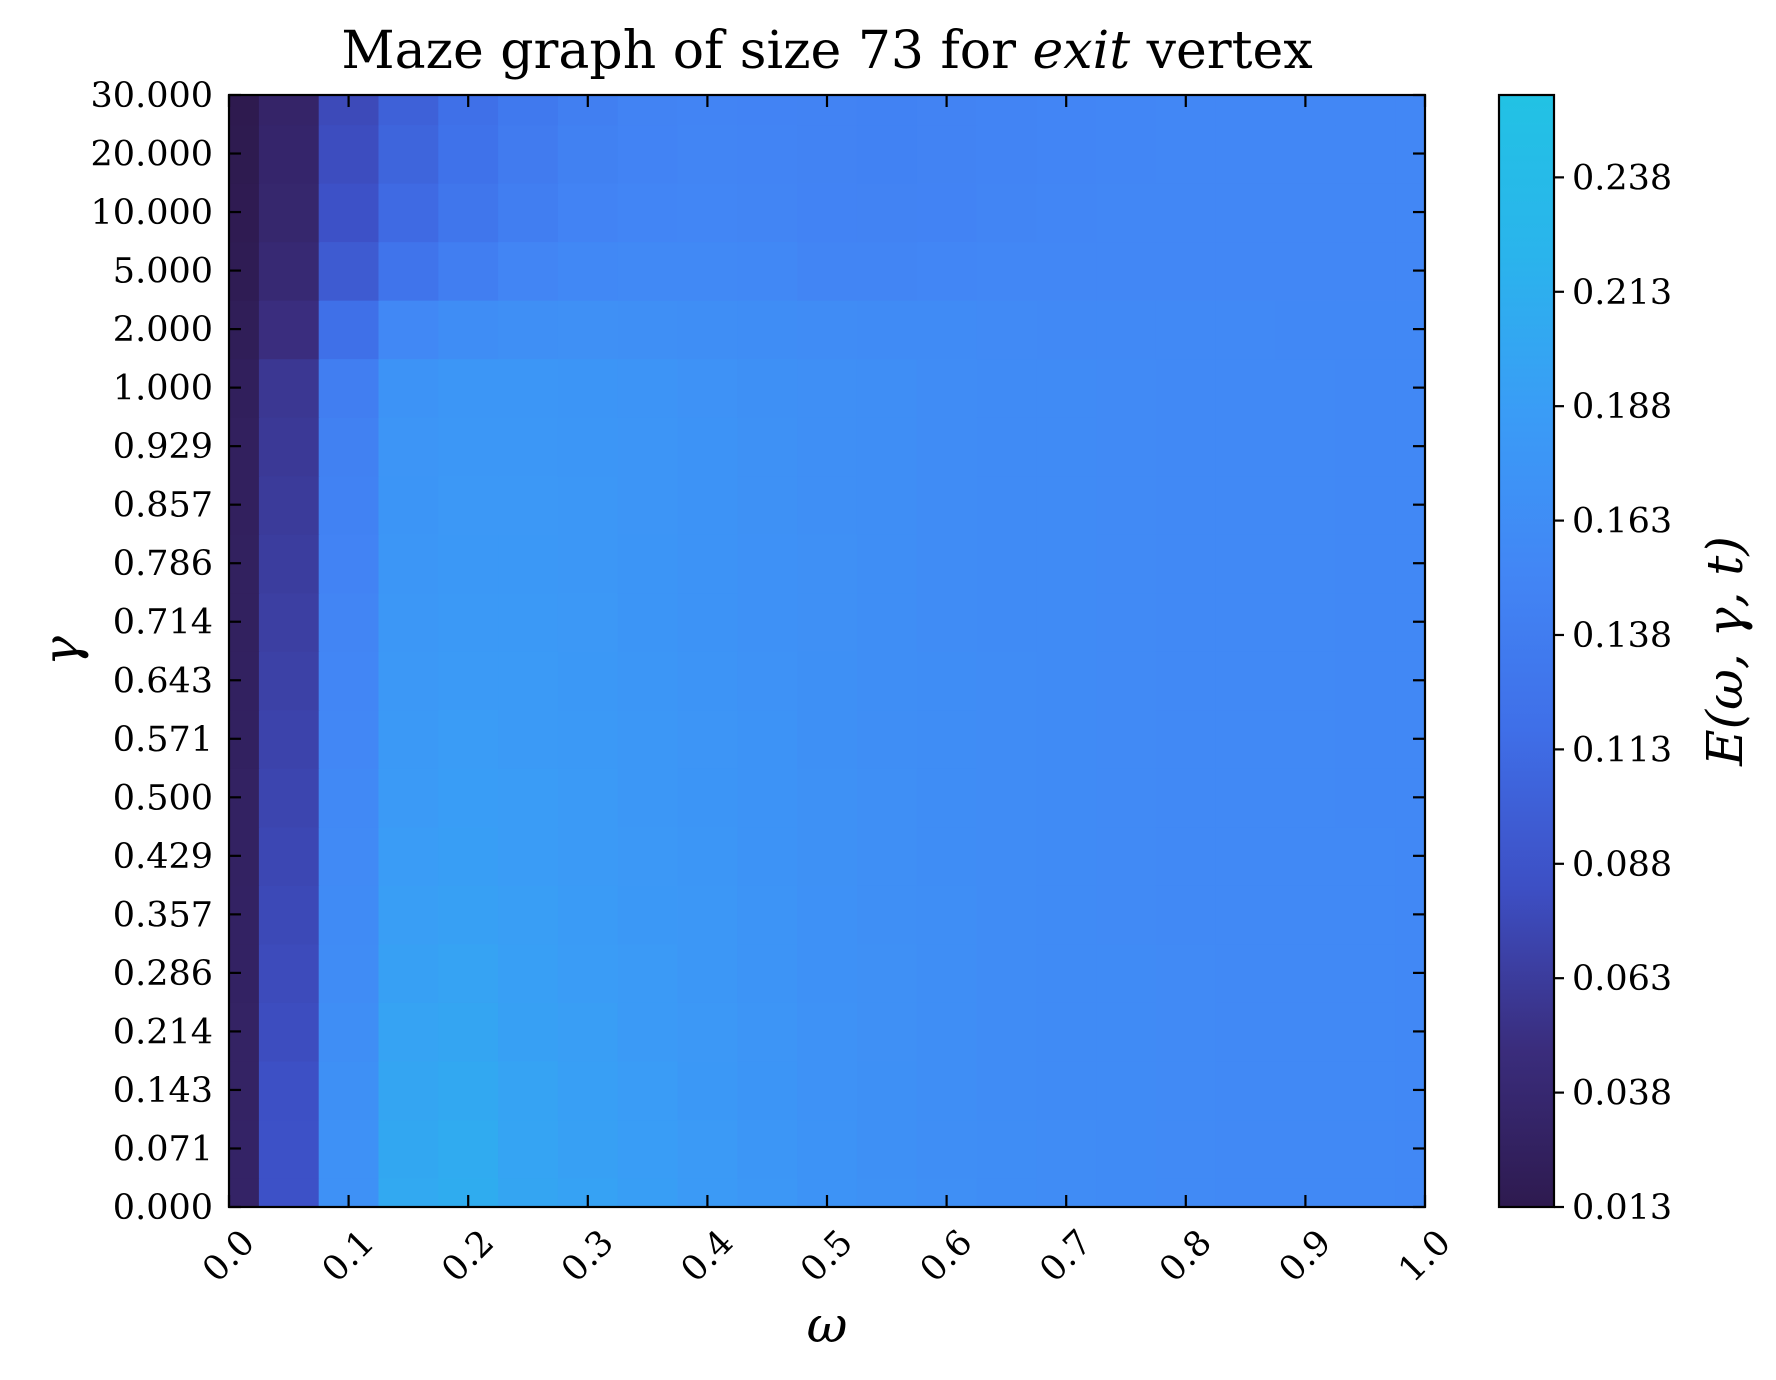 The height and width of the screenshot is (1380, 1776). What do you see at coordinates (827, 1325) in the screenshot?
I see `x-axis-label: ω` at bounding box center [827, 1325].